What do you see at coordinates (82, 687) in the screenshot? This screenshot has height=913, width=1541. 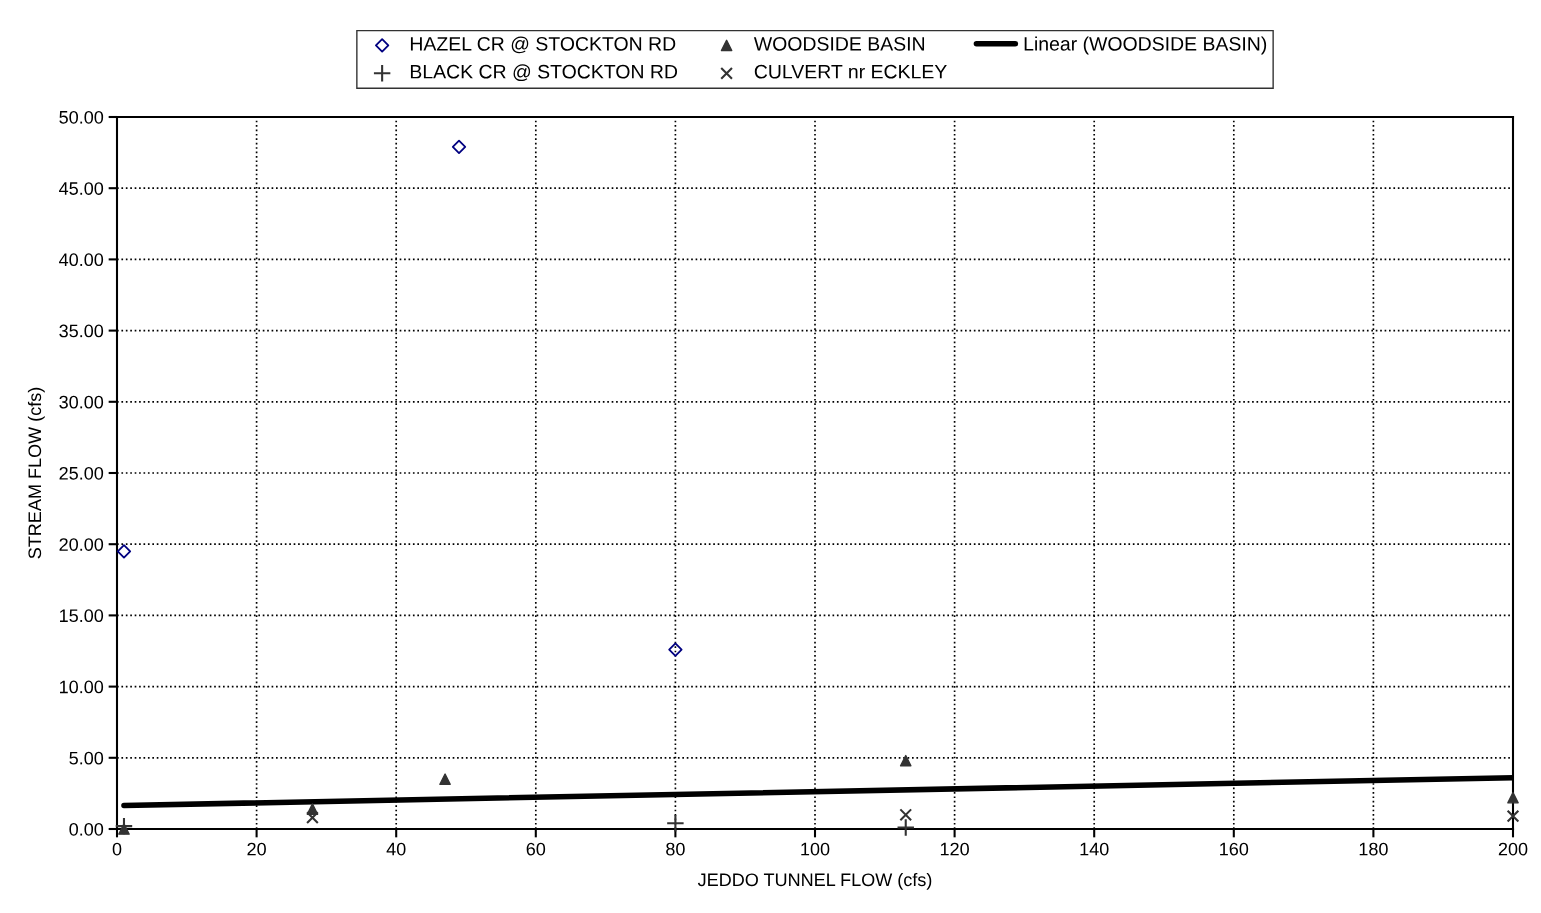 I see `y-tick-label: 10.00` at bounding box center [82, 687].